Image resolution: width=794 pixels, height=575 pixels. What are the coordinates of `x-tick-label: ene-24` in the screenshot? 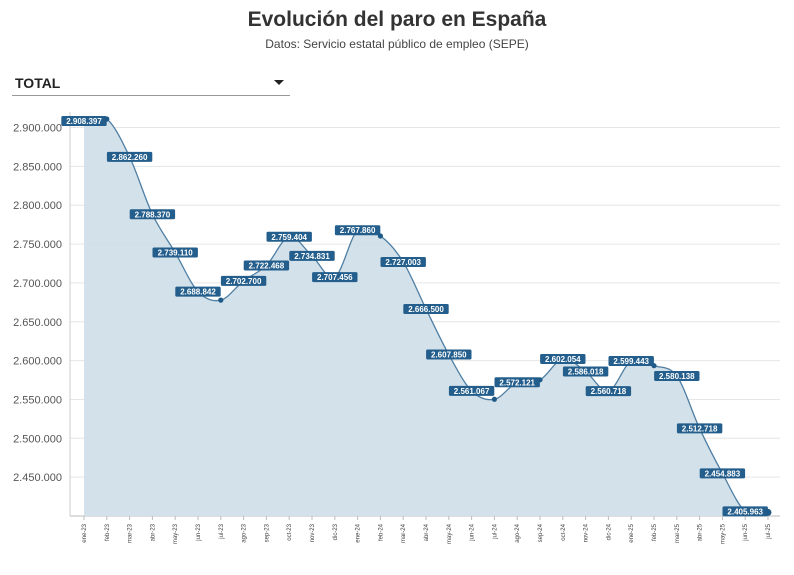 It's located at (359, 532).